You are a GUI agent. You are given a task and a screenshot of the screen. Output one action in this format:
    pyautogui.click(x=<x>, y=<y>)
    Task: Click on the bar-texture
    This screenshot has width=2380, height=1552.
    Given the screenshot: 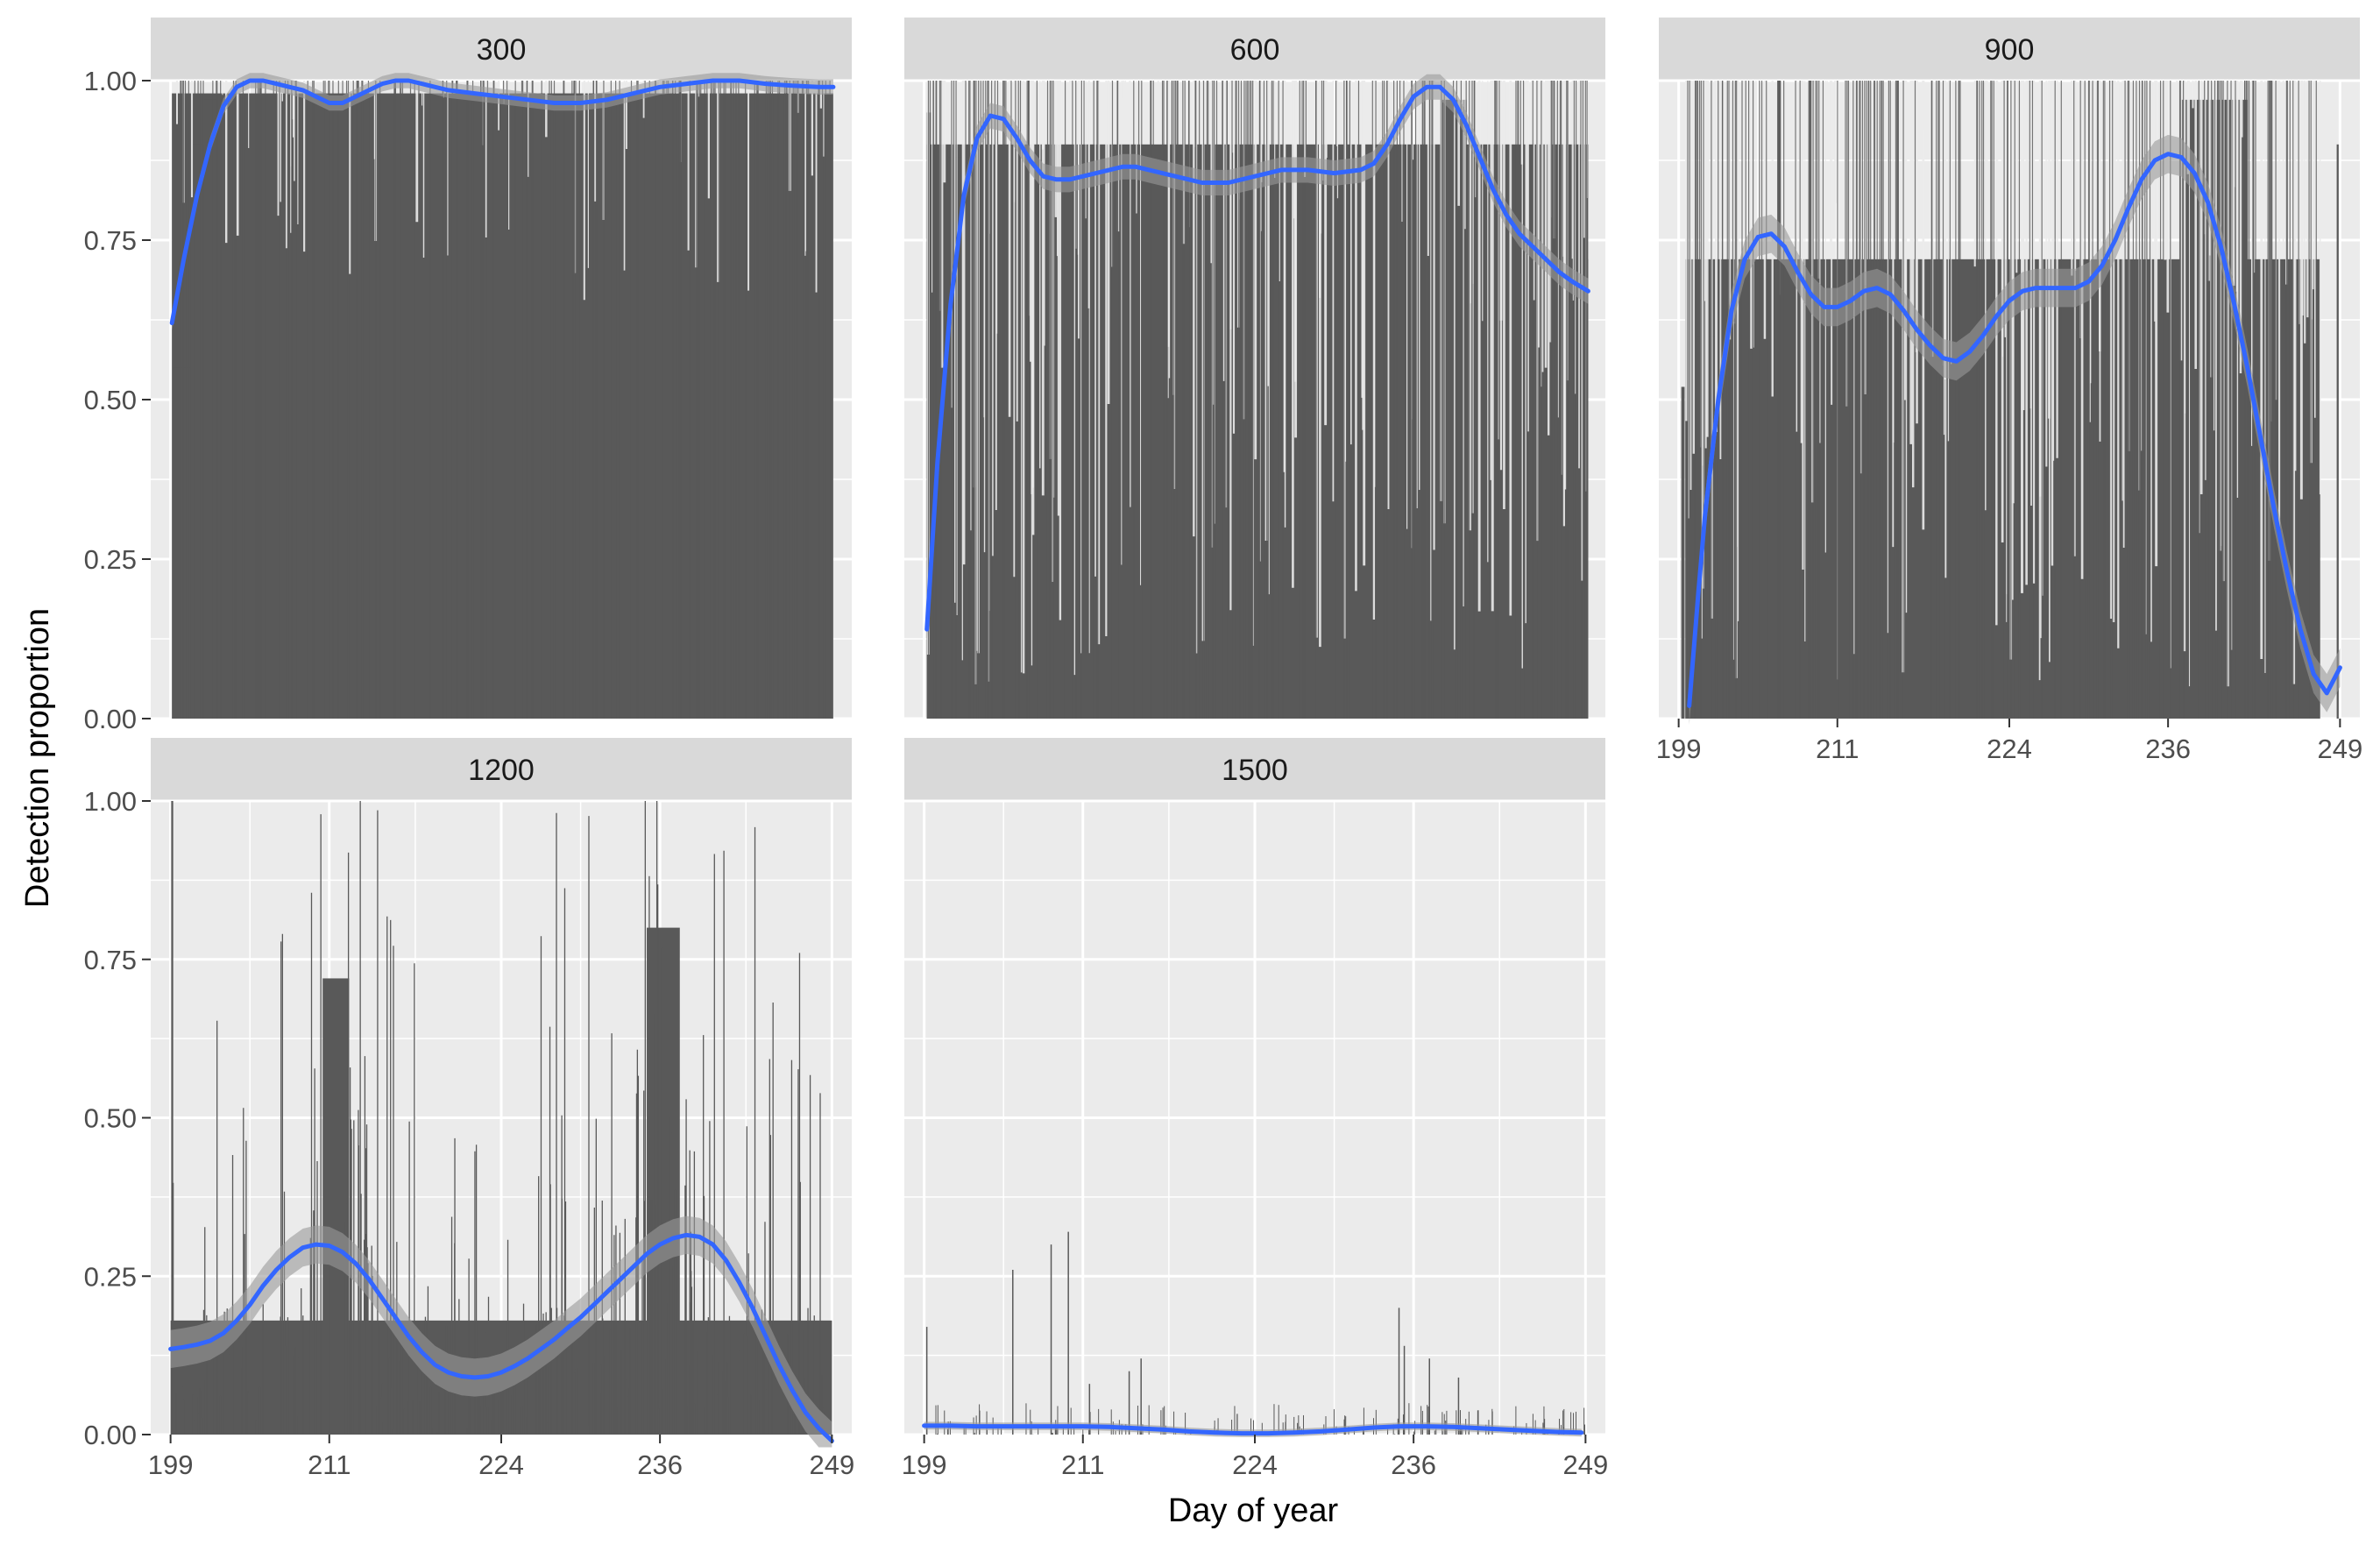 What is the action you would take?
    pyautogui.click(x=2003, y=400)
    